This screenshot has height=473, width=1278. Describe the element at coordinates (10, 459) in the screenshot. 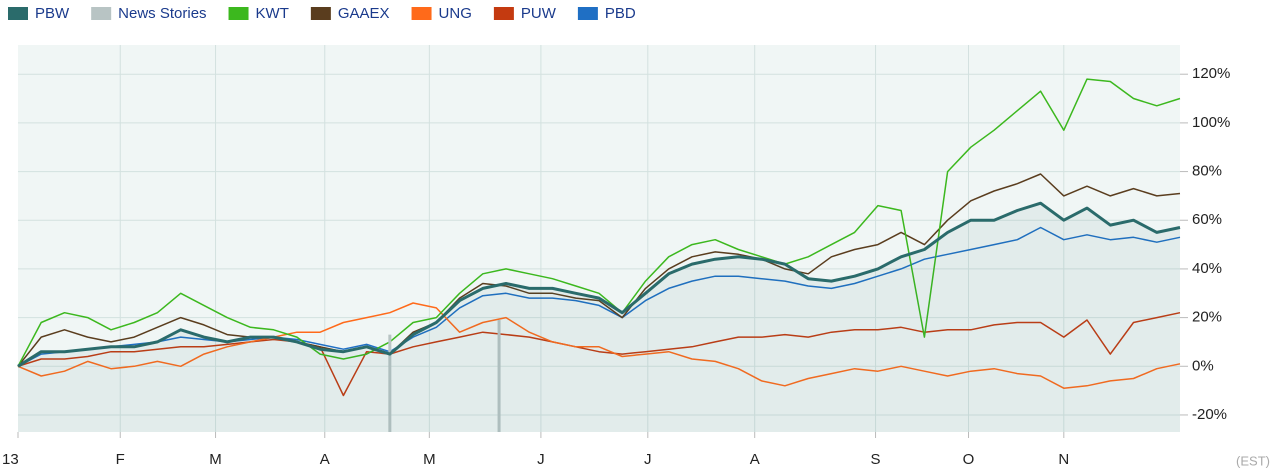

I see `x-tick-label: 13` at that location.